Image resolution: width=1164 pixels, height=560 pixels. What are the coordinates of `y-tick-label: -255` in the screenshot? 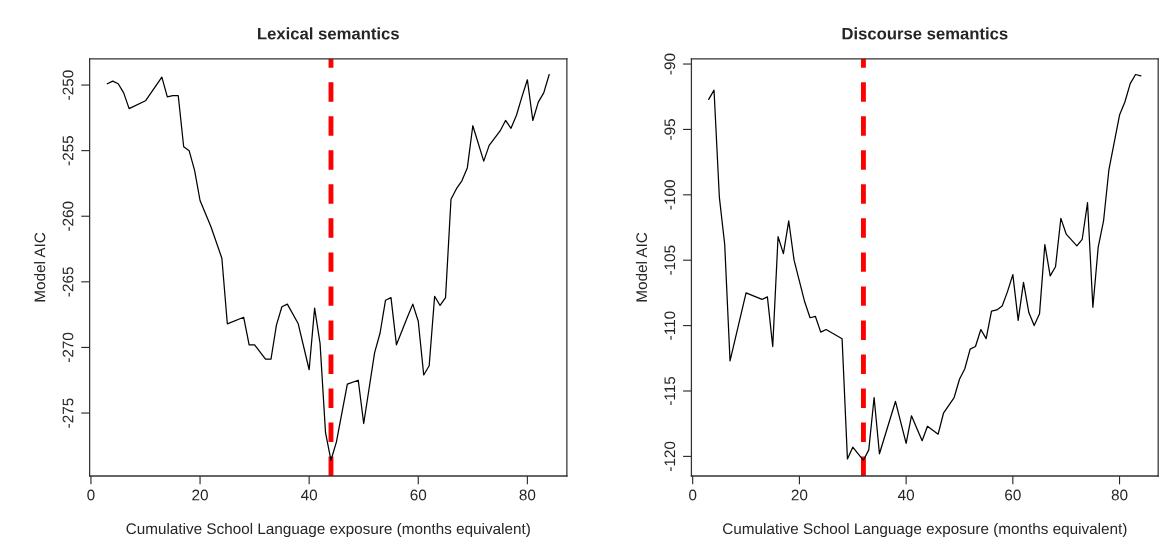 It's located at (68, 150).